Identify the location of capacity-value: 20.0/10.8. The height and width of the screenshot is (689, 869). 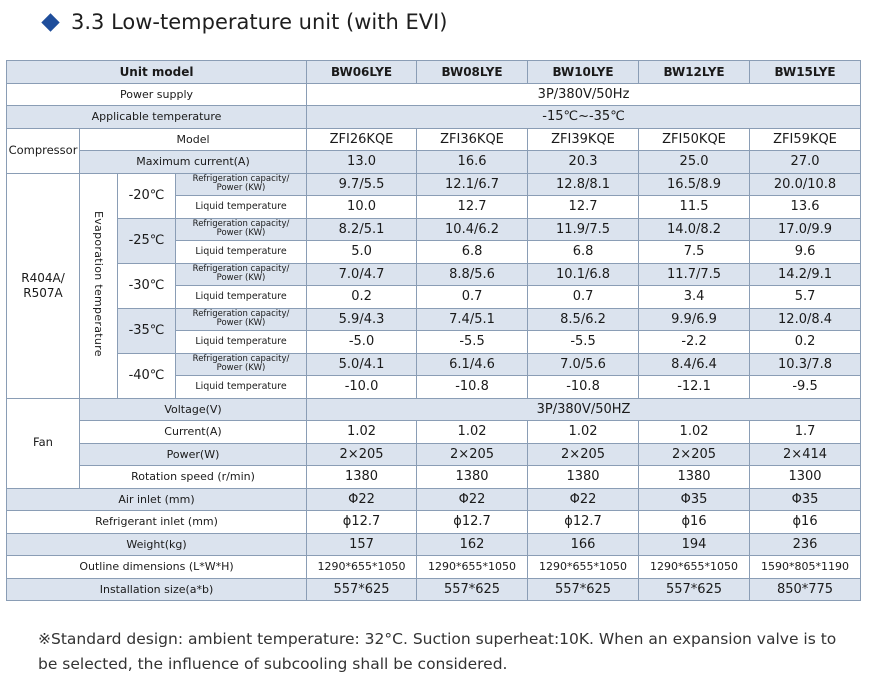
(805, 184).